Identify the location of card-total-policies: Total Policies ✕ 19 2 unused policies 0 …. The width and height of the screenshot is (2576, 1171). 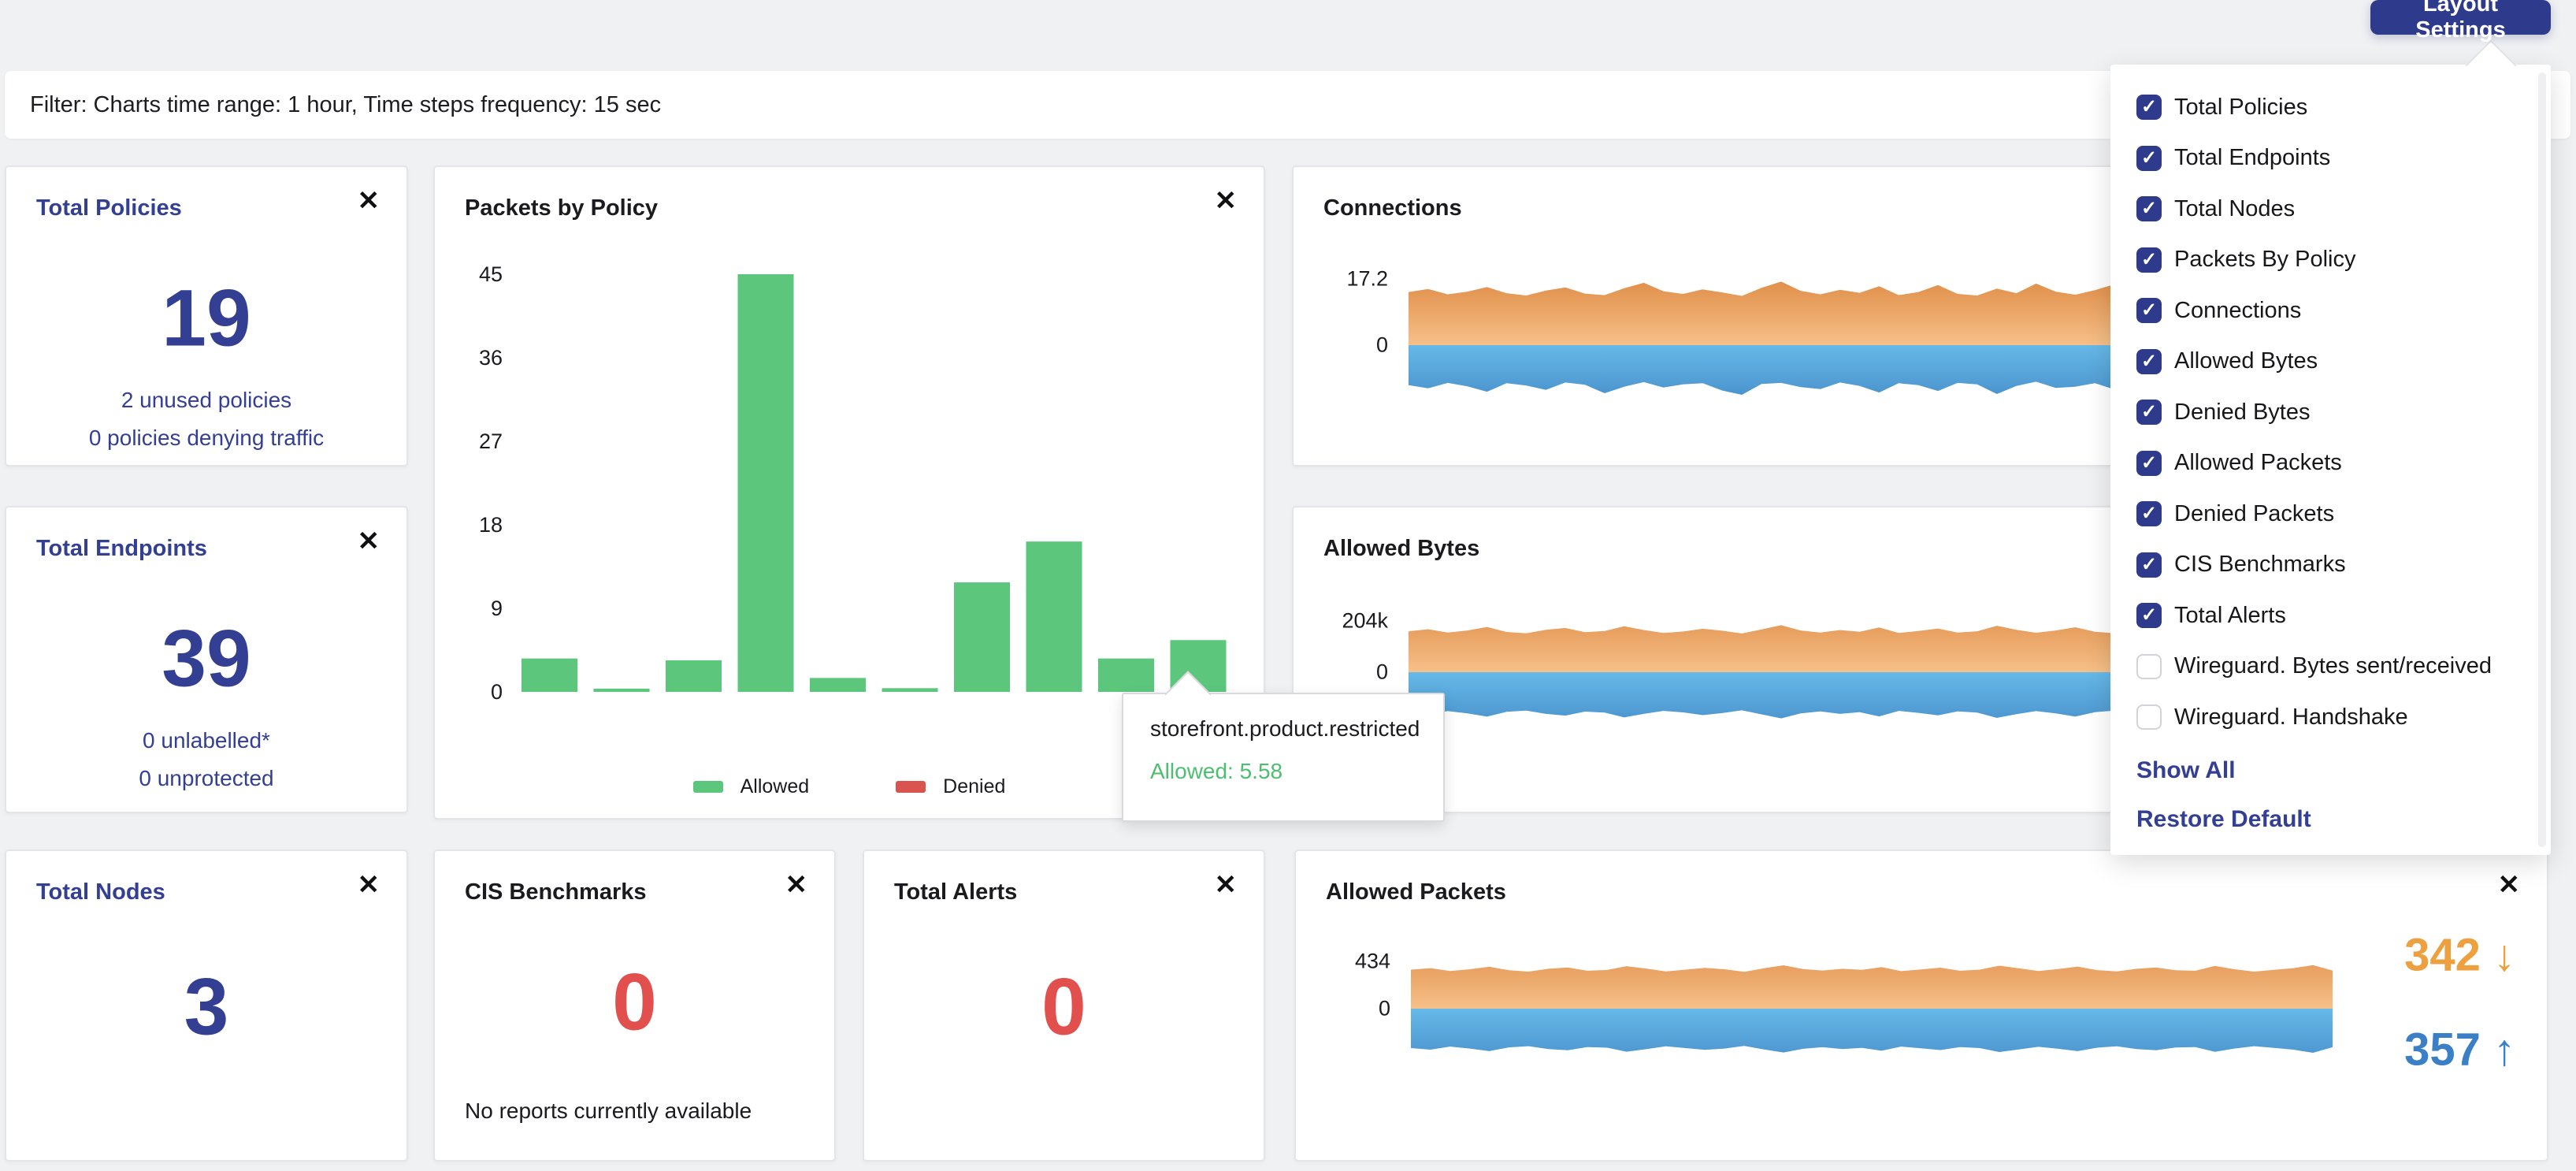
(206, 316).